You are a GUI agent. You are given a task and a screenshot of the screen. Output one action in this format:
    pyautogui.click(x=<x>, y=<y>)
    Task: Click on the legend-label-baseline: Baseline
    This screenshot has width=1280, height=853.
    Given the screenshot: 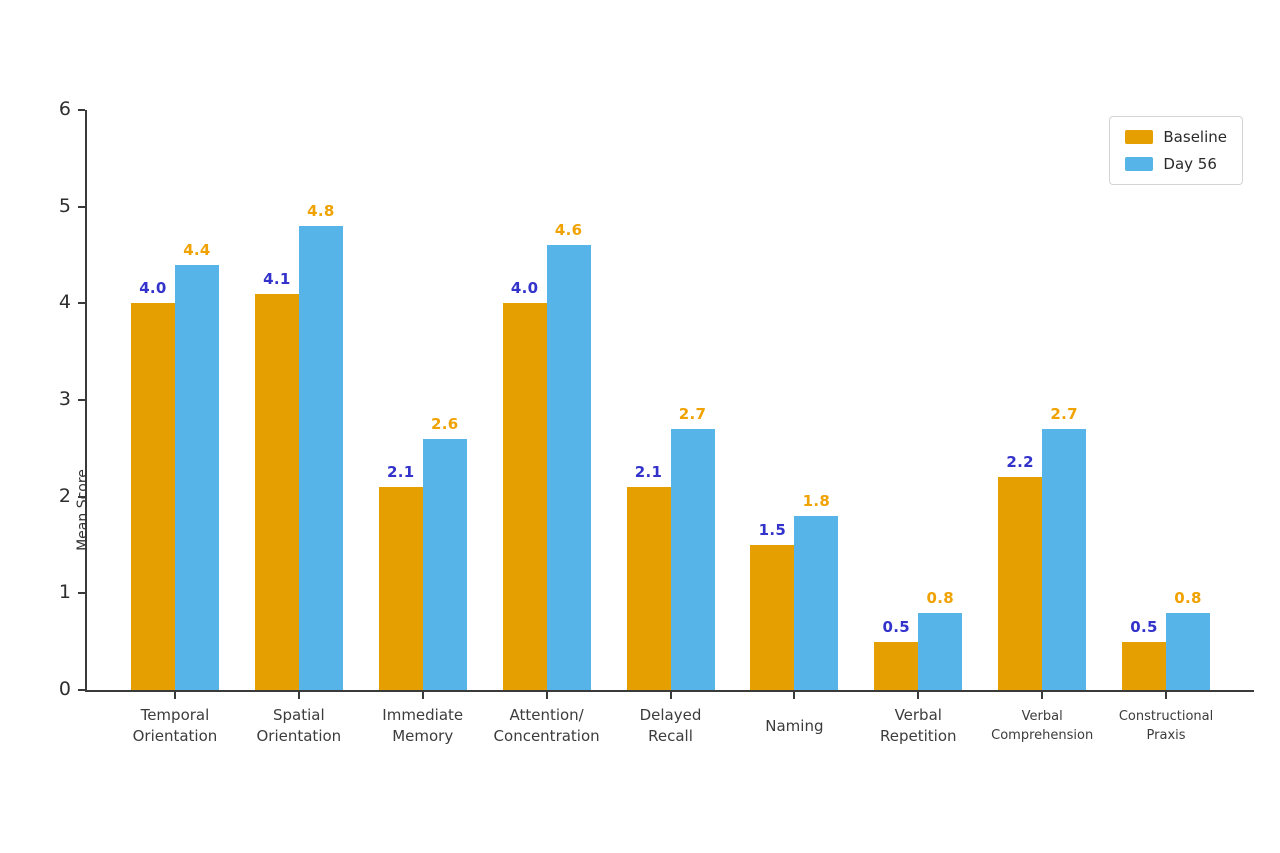 What is the action you would take?
    pyautogui.click(x=1195, y=137)
    